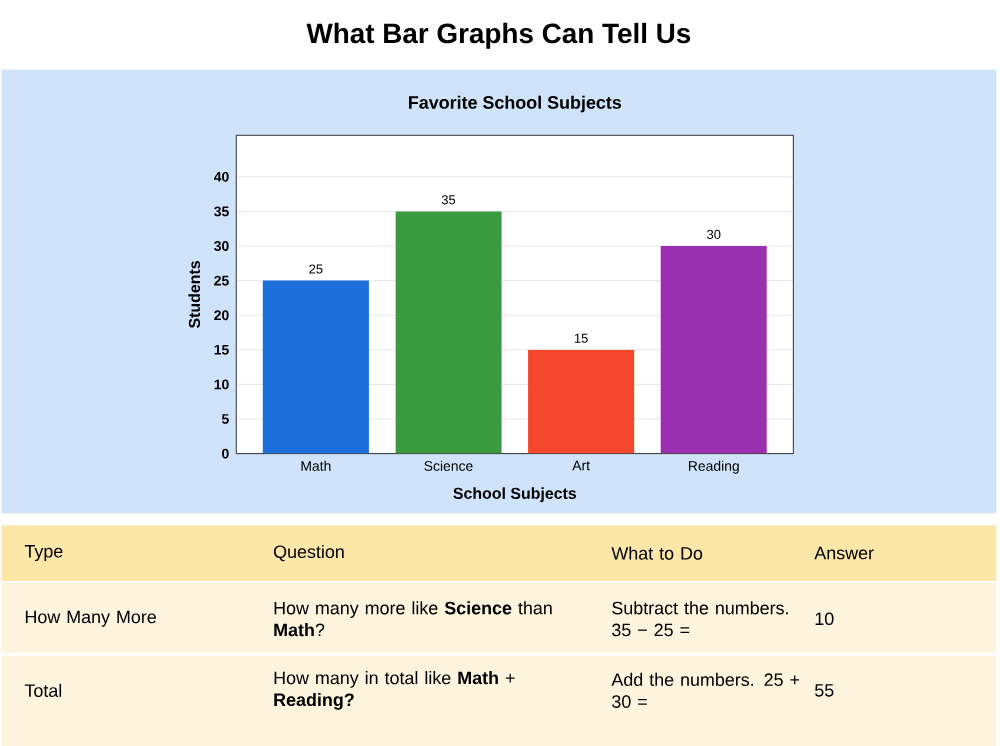 The width and height of the screenshot is (1000, 746). Describe the element at coordinates (43, 553) in the screenshot. I see `text: Type` at that location.